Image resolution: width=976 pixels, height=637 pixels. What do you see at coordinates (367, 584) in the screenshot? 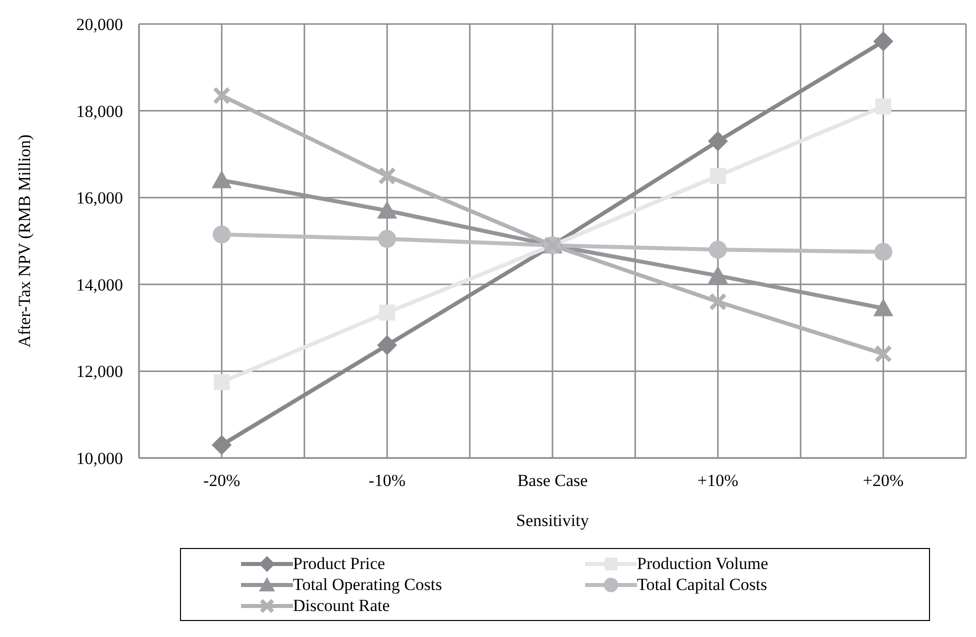
I see `legend-label: Total Operating Costs` at bounding box center [367, 584].